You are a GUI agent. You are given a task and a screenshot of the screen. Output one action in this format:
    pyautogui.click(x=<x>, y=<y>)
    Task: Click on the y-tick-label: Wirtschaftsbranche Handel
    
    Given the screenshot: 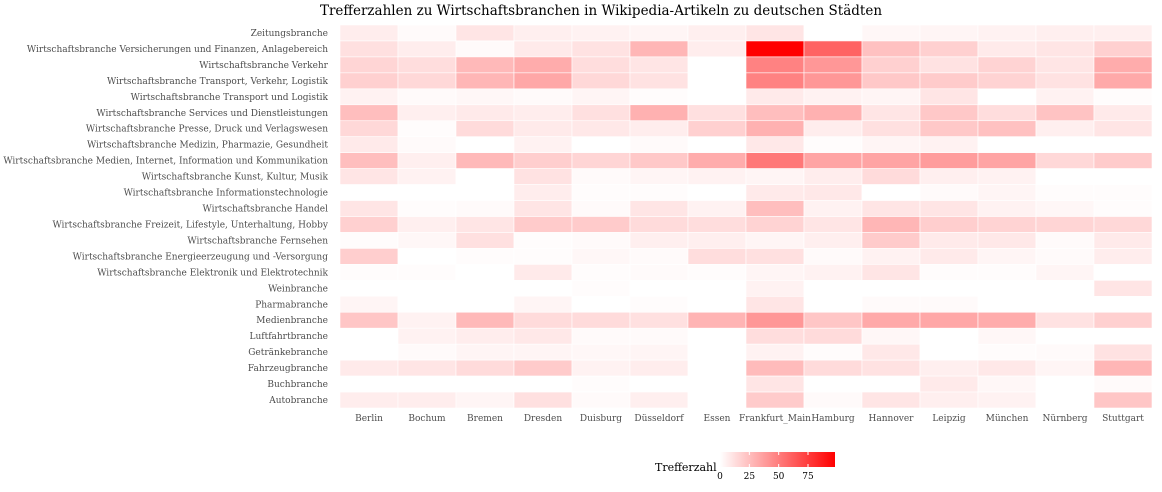 What is the action you would take?
    pyautogui.click(x=265, y=210)
    